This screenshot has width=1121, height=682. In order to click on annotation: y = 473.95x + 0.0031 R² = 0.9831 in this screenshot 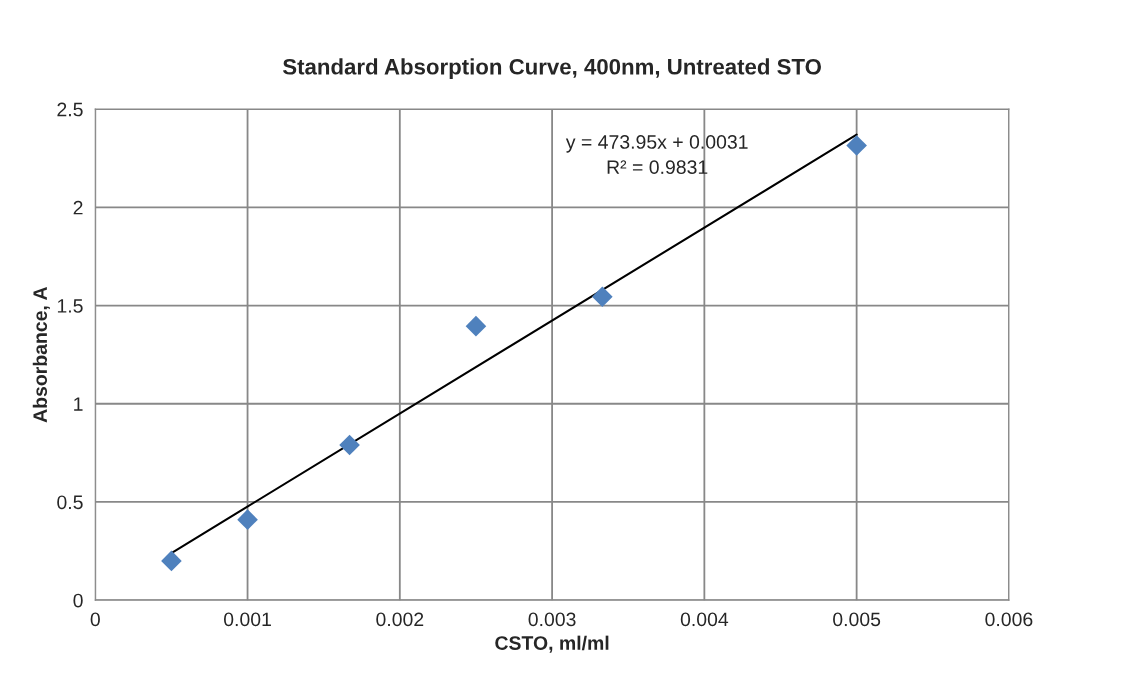, I will do `click(656, 155)`.